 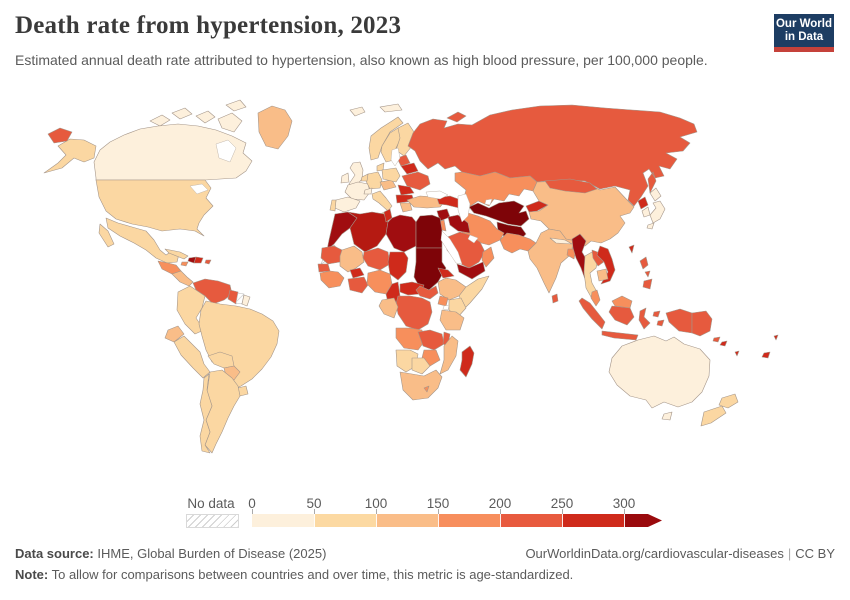 What do you see at coordinates (611, 299) in the screenshot?
I see `country-malaysia` at bounding box center [611, 299].